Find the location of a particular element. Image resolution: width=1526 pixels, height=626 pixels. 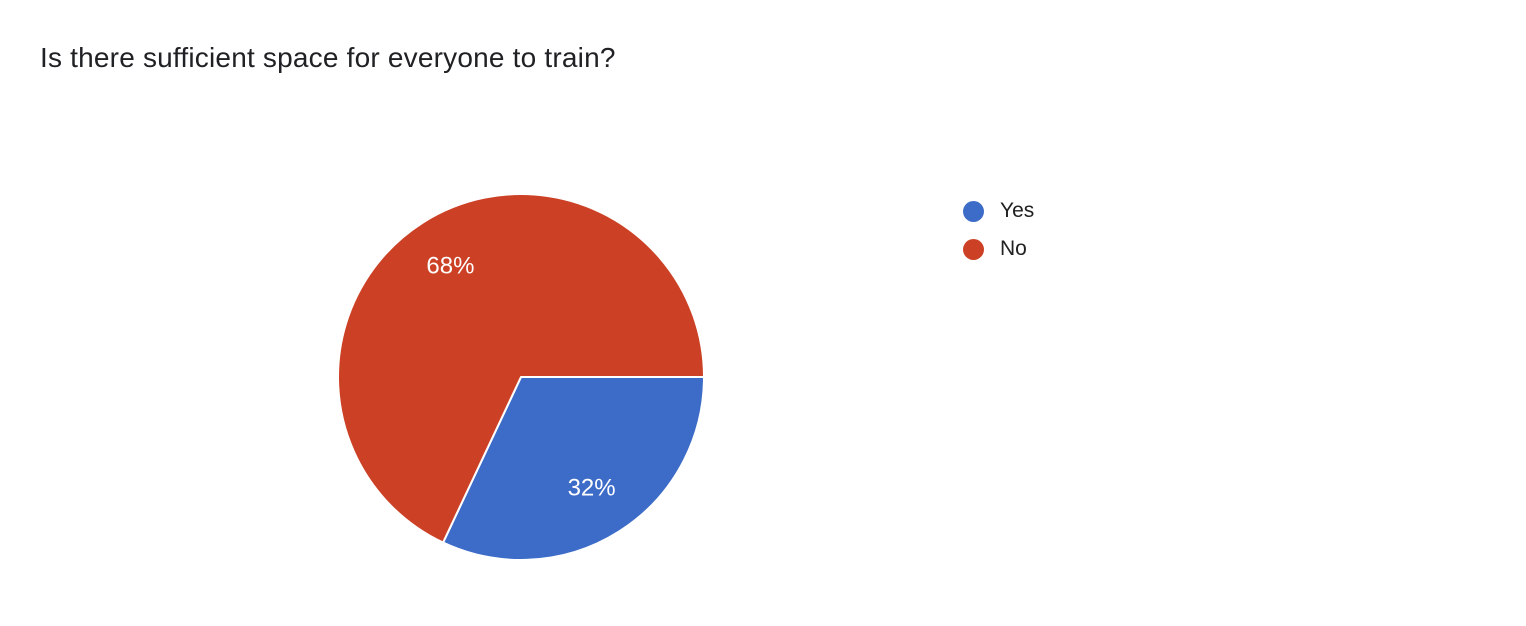

legend-label-no: No is located at coordinates (1013, 248).